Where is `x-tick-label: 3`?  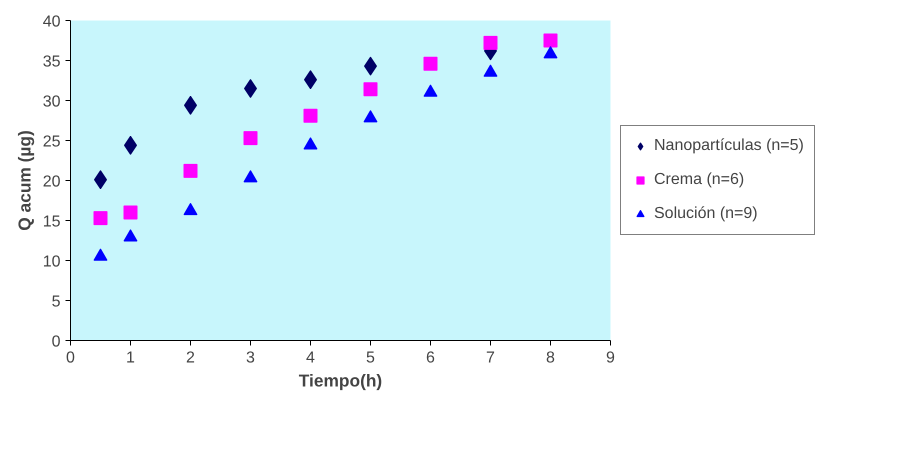 x-tick-label: 3 is located at coordinates (251, 358).